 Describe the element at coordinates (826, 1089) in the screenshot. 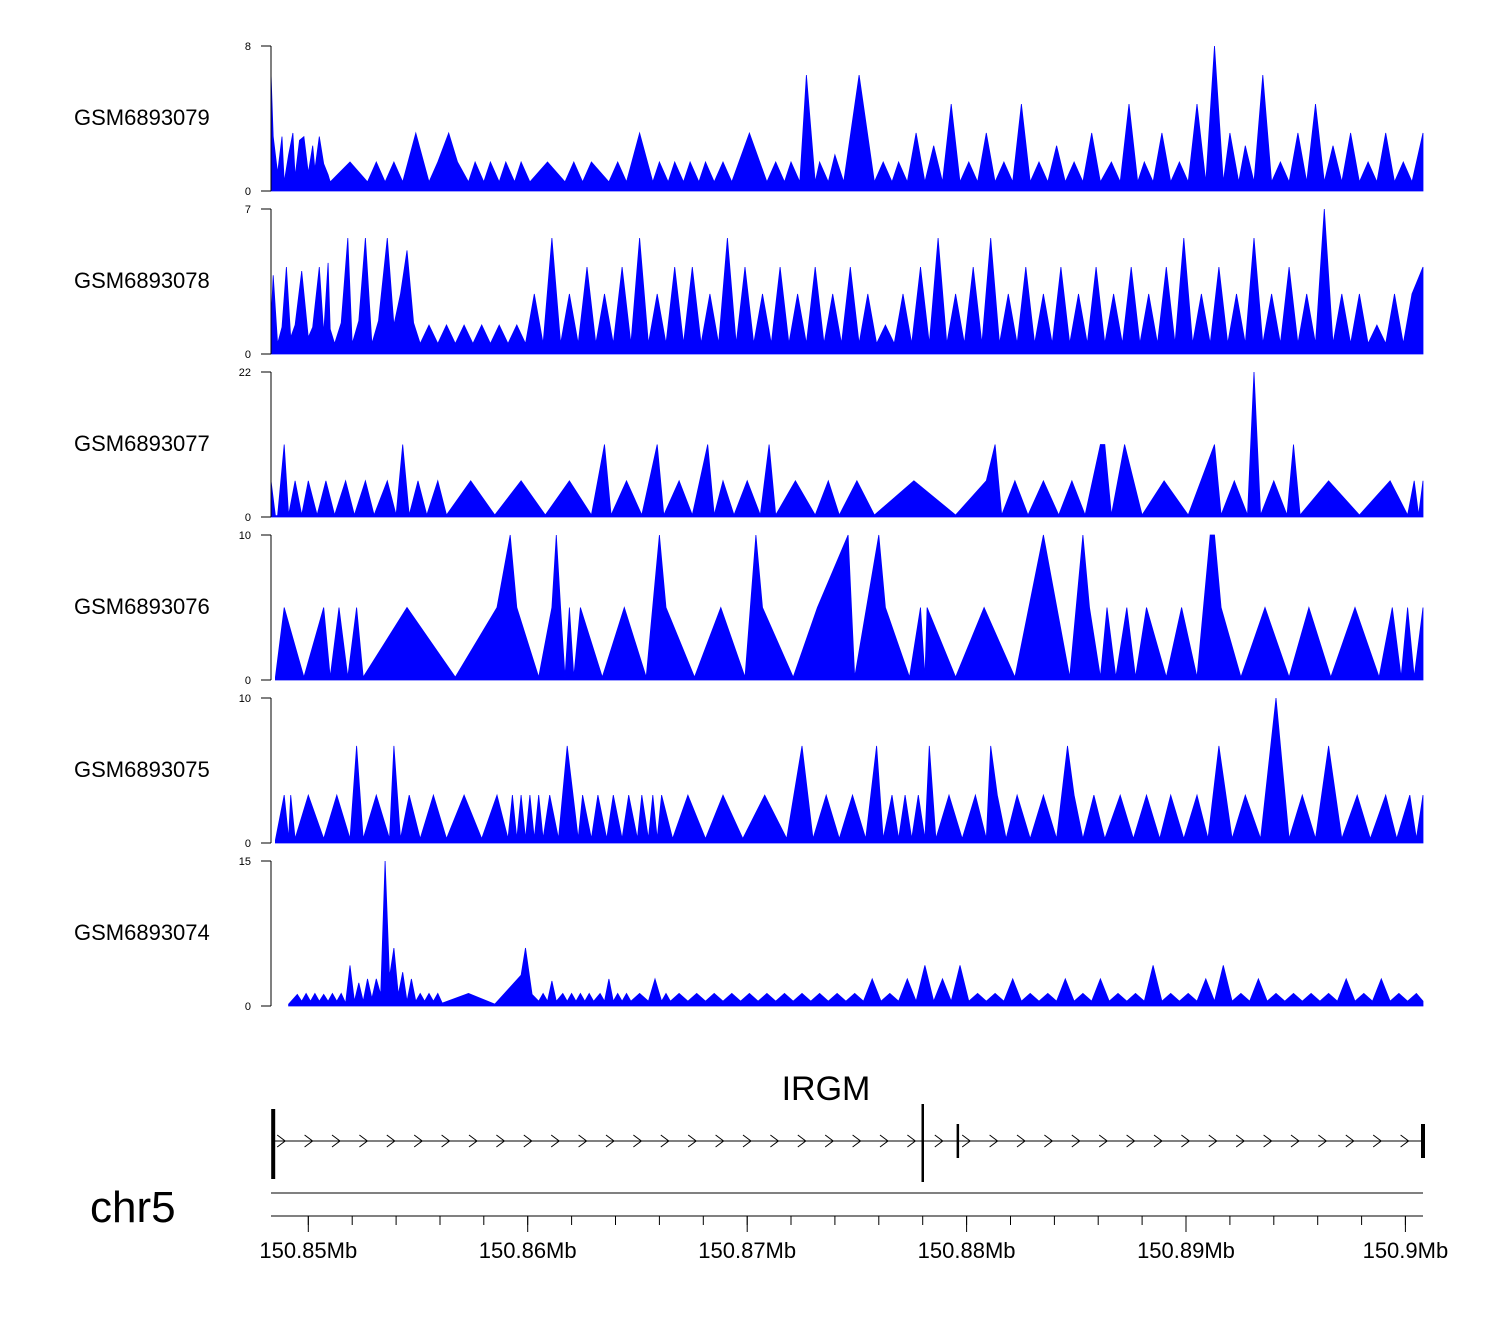

I see `gene-label-irgm: IRGM` at that location.